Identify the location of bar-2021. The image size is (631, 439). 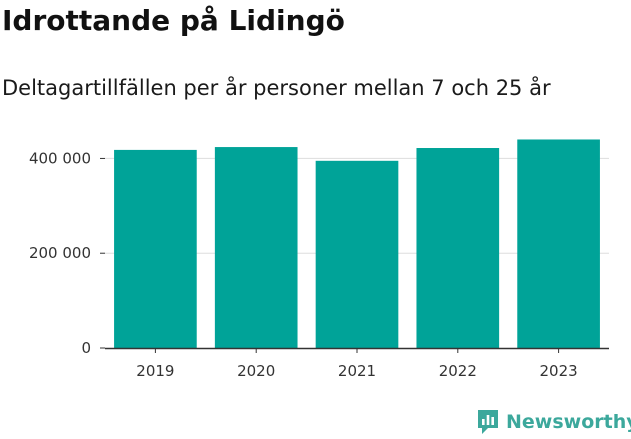
(357, 254).